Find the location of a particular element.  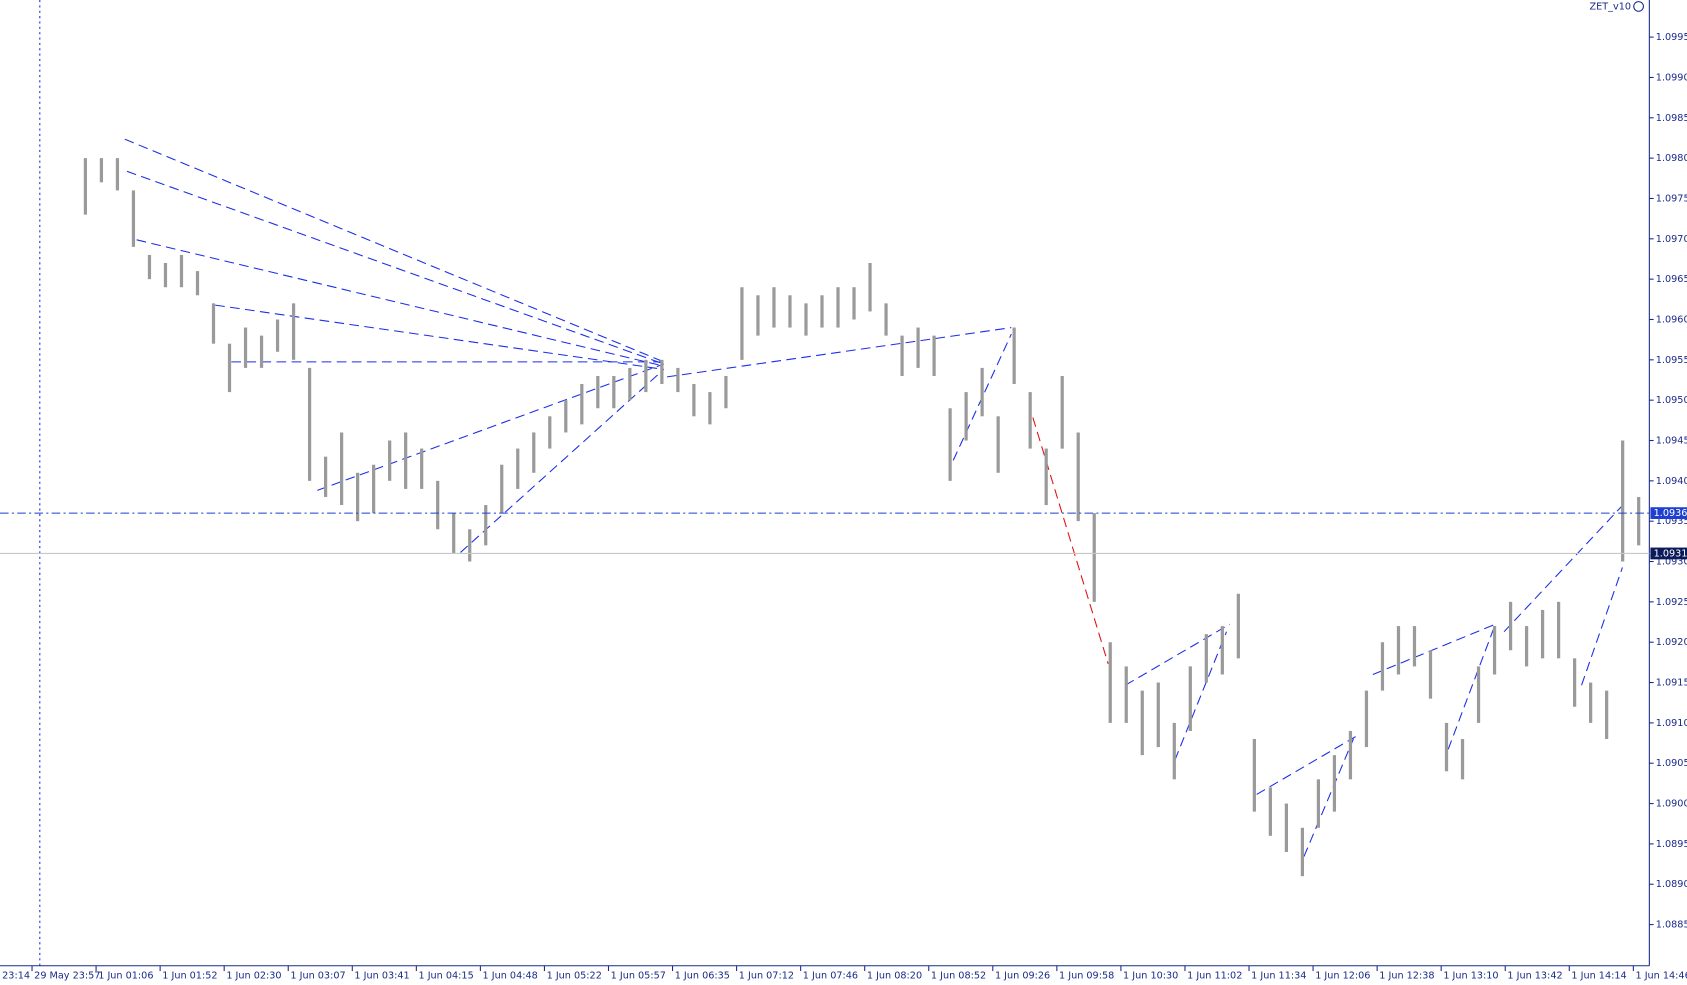

x-tick-label: 1 Jun 02:30 is located at coordinates (253, 975).